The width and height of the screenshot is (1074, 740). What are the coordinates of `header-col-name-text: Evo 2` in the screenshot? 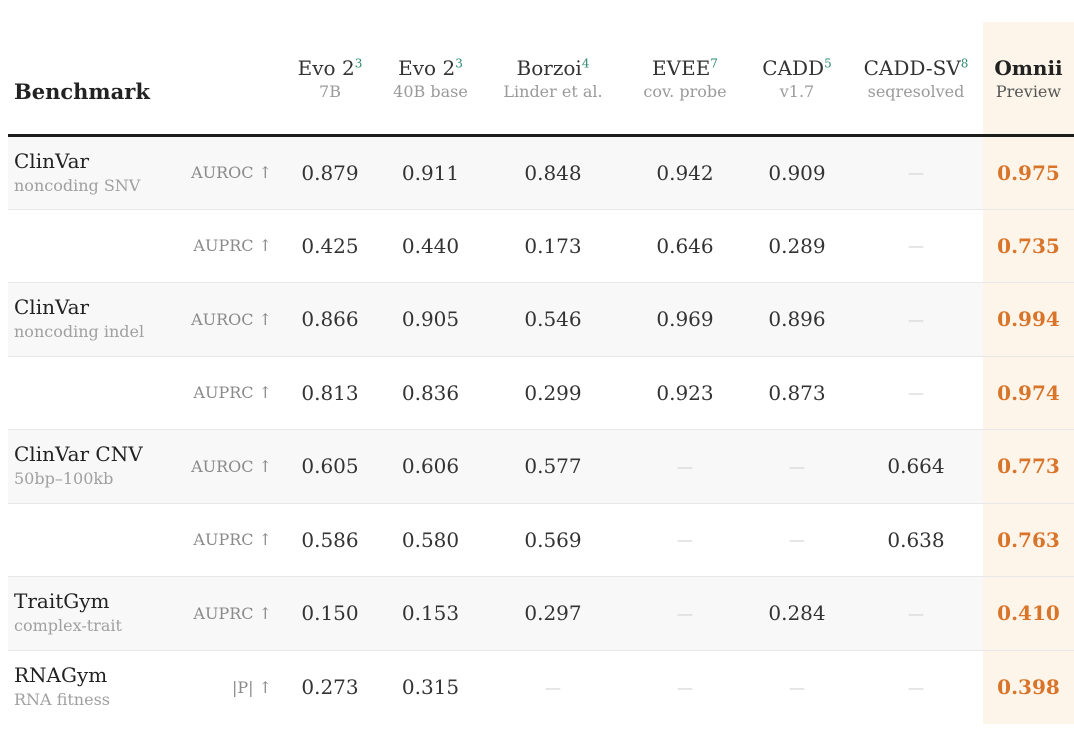 It's located at (326, 68).